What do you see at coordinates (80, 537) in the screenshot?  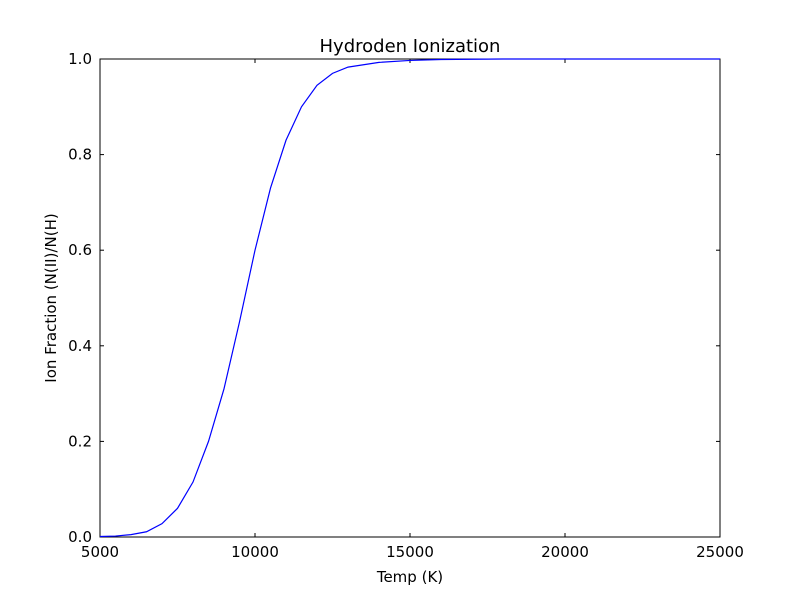 I see `y-tick-label: 0.0` at bounding box center [80, 537].